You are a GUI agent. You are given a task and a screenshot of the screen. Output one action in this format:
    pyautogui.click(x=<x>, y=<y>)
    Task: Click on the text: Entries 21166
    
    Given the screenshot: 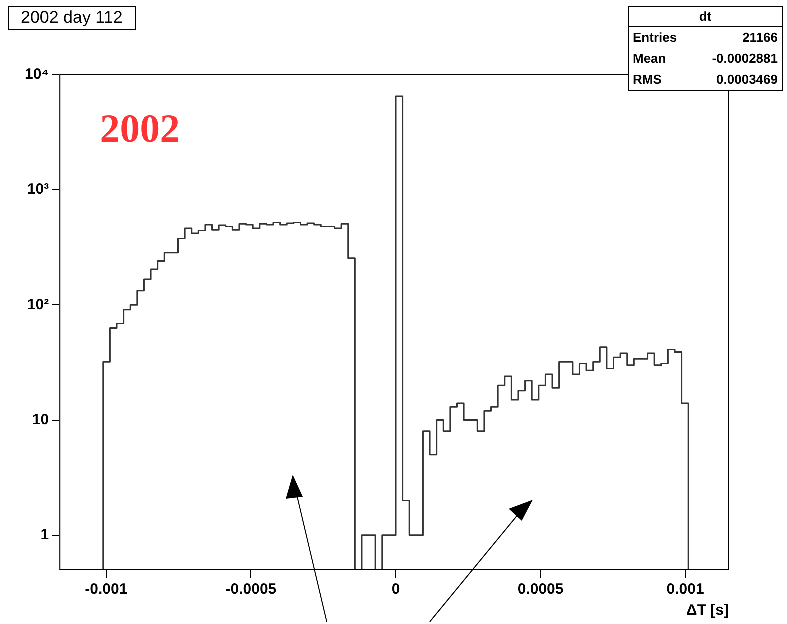 What is the action you would take?
    pyautogui.click(x=705, y=37)
    